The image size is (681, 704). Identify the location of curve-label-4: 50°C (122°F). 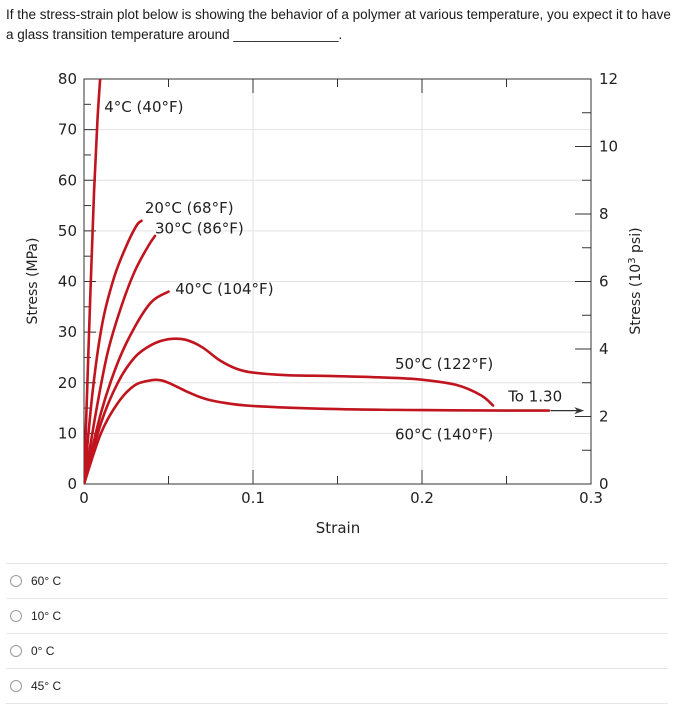
(444, 364).